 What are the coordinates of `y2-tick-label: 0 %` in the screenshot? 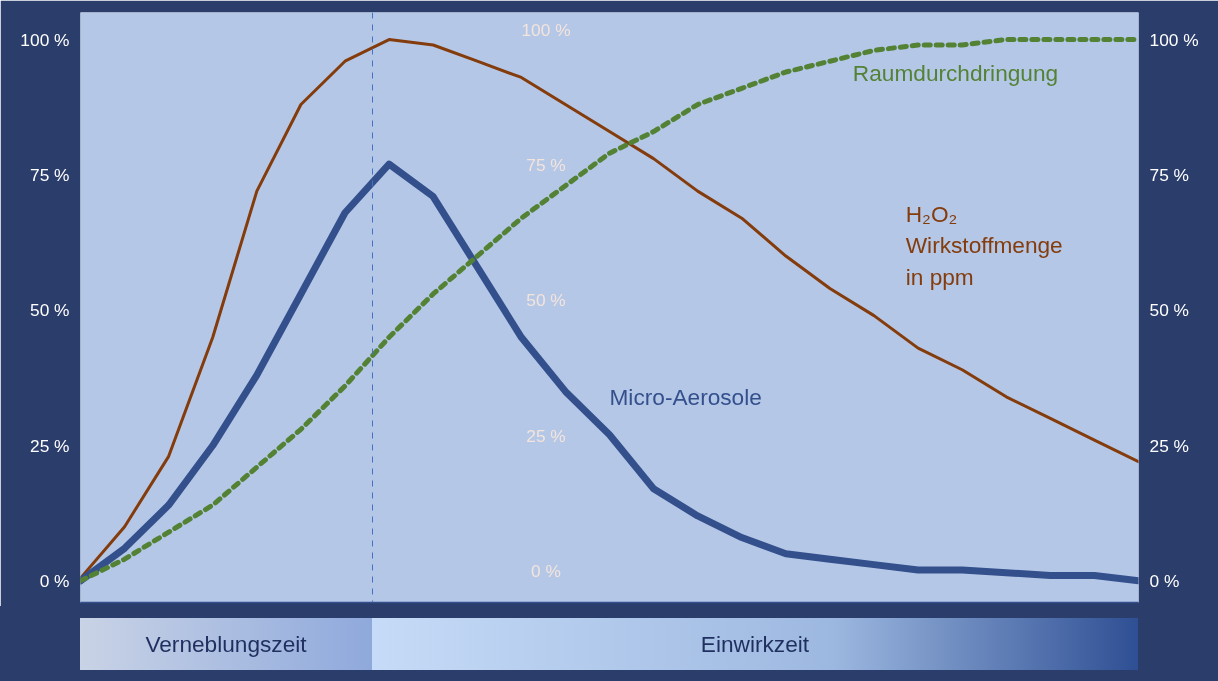 It's located at (1164, 580).